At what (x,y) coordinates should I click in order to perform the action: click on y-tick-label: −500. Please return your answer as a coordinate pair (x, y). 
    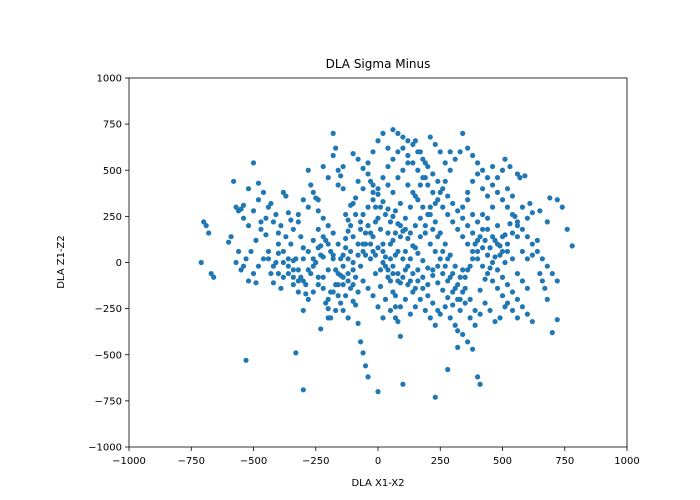
    Looking at the image, I should click on (108, 355).